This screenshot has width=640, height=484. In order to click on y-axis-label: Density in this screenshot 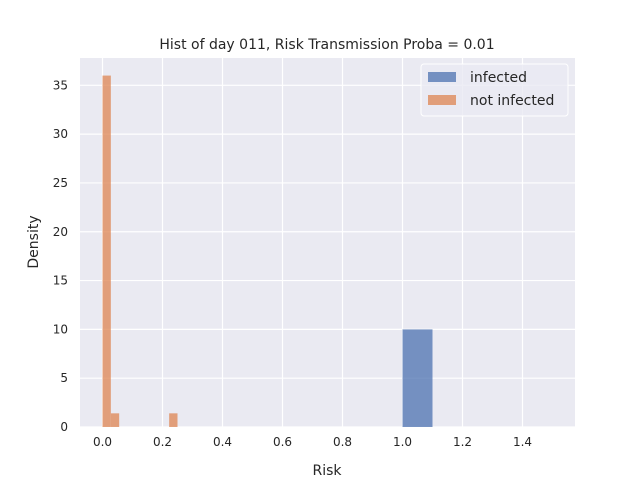, I will do `click(34, 241)`.